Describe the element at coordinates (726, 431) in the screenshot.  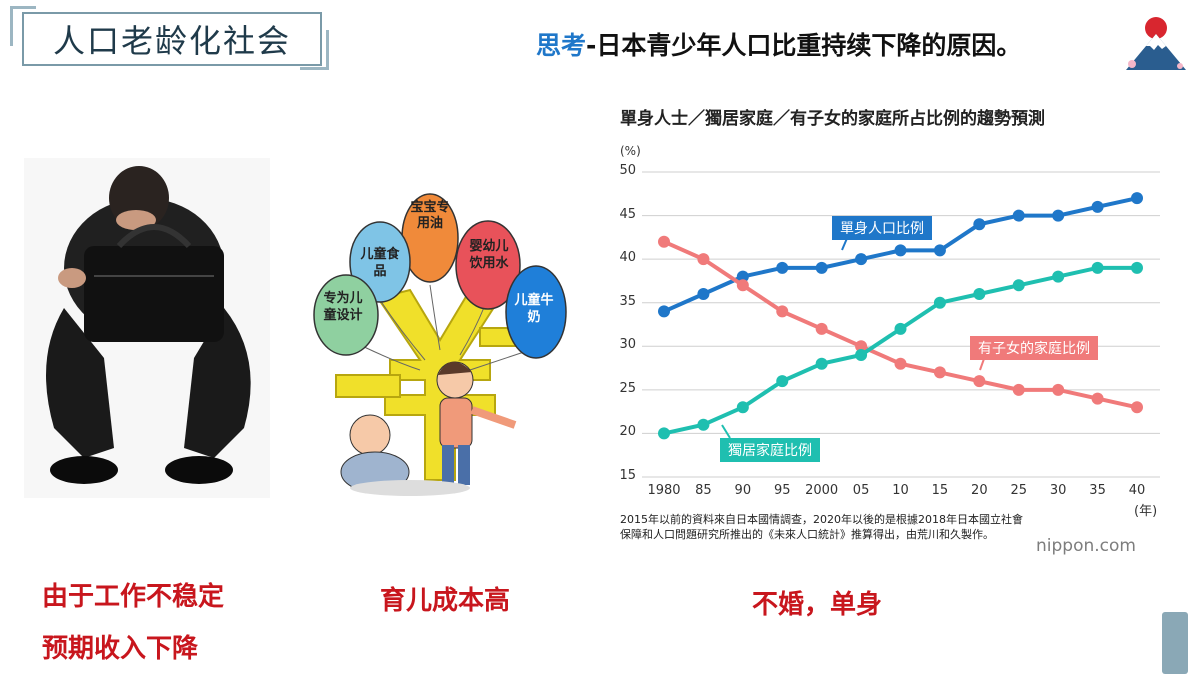
I see `callout-pointer` at that location.